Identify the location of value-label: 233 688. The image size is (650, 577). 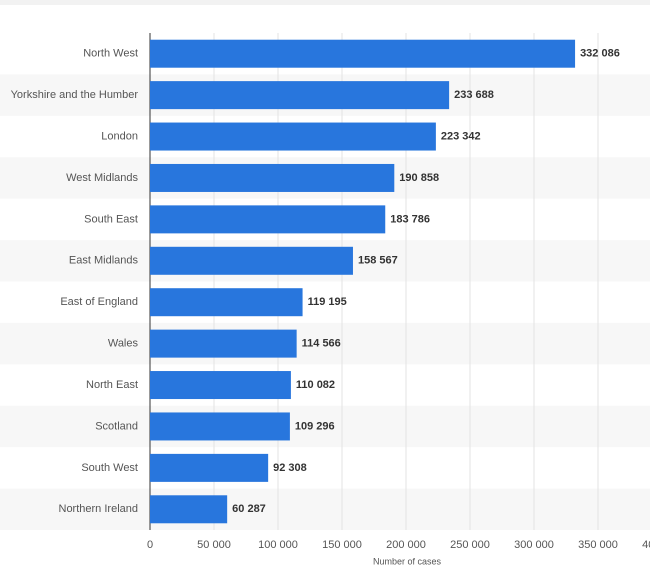
(474, 95).